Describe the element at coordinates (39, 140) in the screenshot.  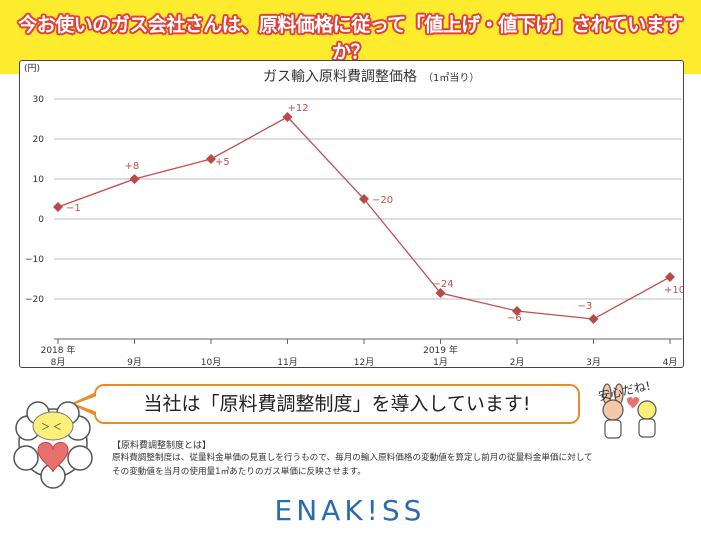
I see `y-tick-label: 20` at that location.